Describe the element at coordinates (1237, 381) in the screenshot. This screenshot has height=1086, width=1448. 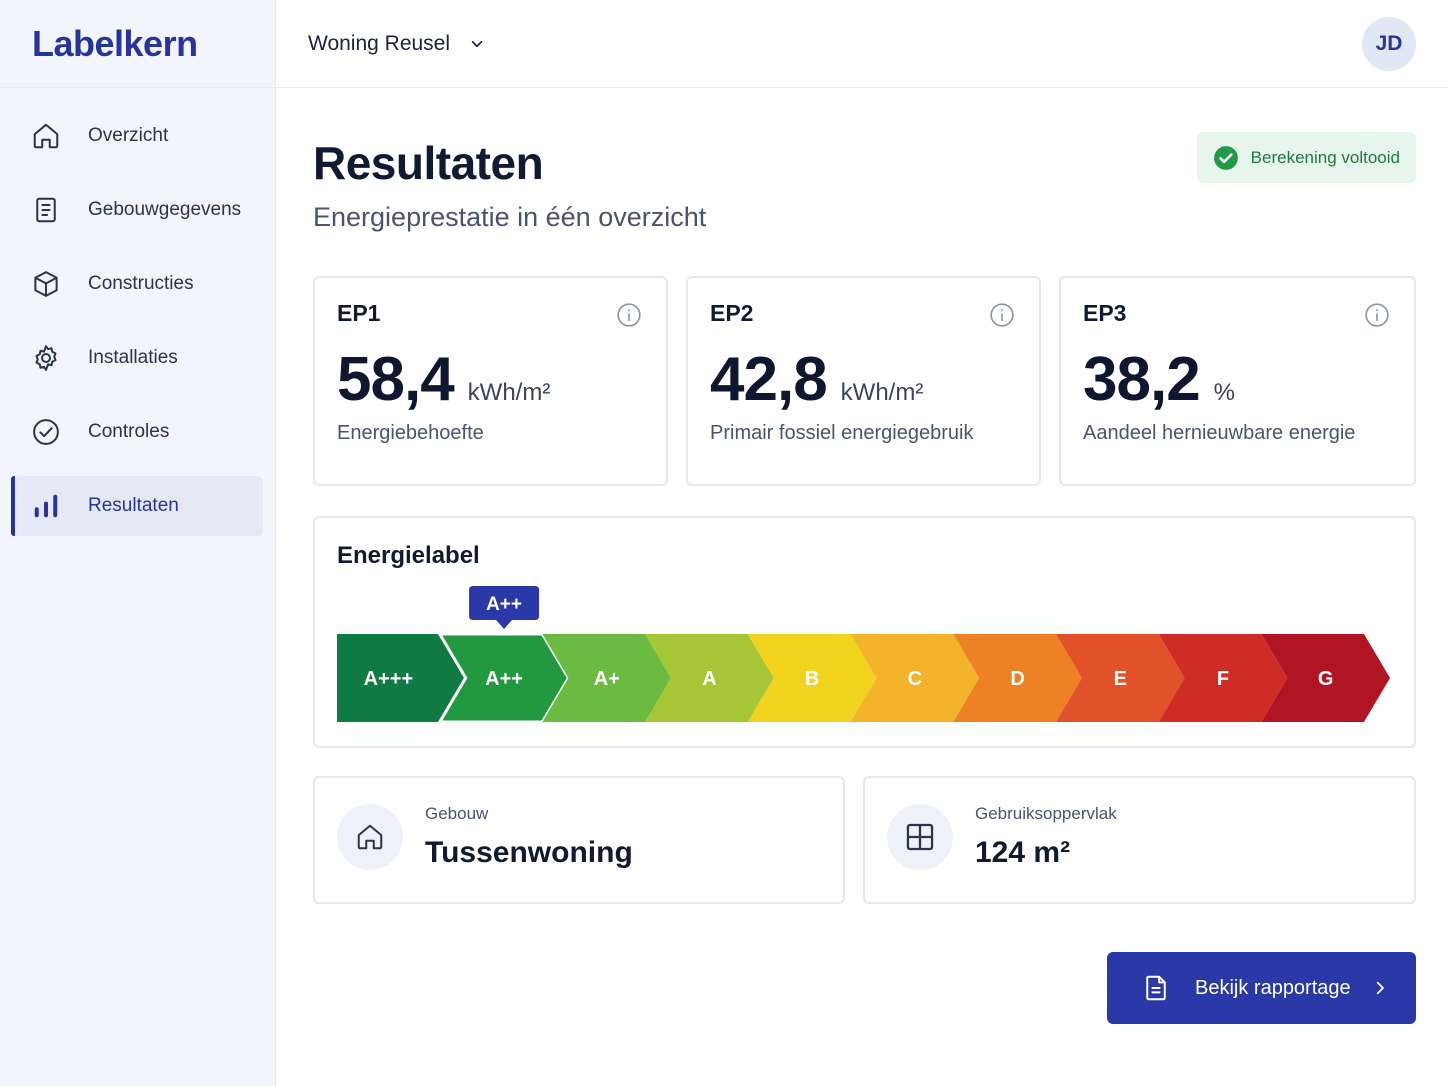
I see `ep3-card: EP3 38,2 % Aandeel hernieuwbare energie` at that location.